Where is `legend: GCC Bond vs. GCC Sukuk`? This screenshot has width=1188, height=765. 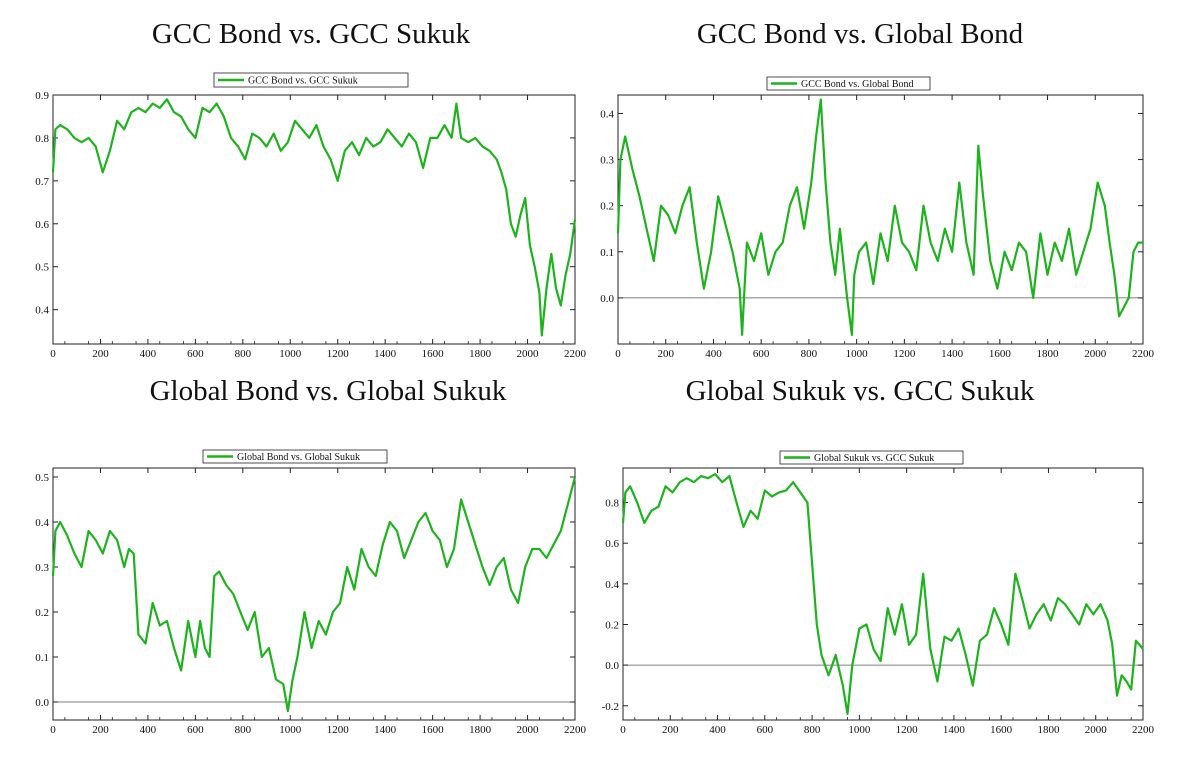 legend: GCC Bond vs. GCC Sukuk is located at coordinates (311, 80).